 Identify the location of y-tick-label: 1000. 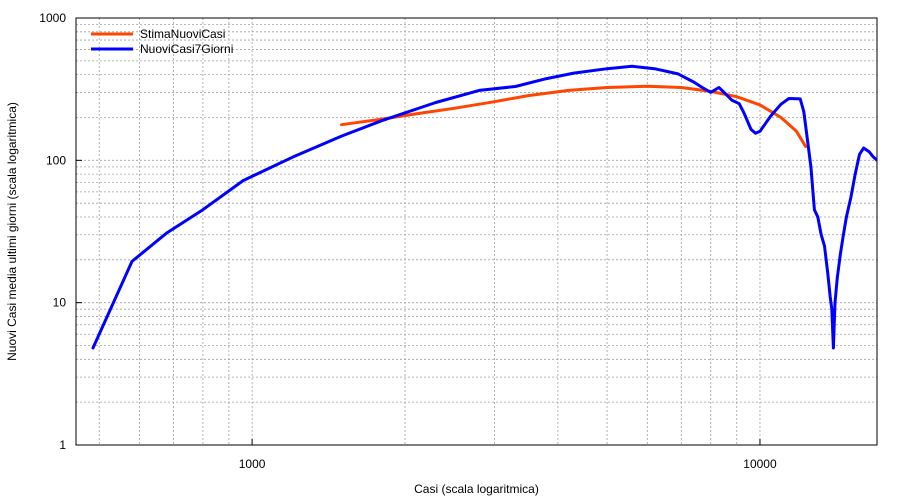
(52, 18).